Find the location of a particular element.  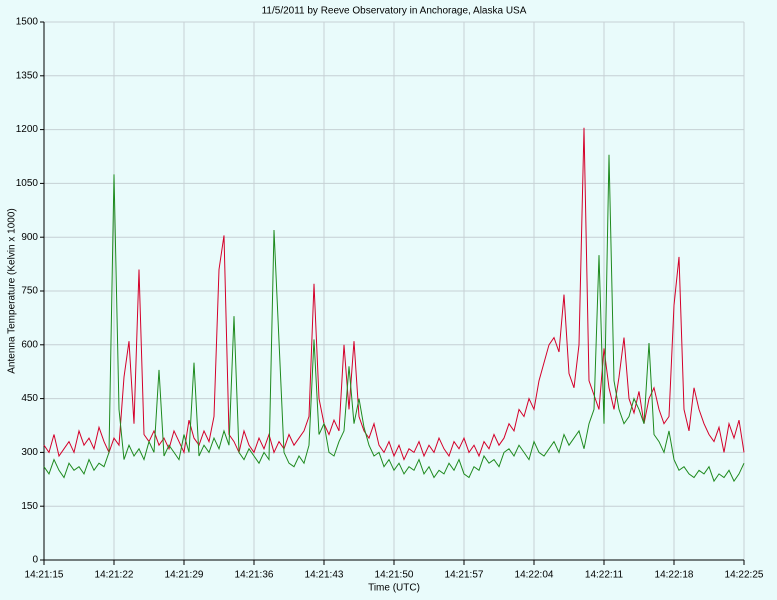

y-axis-label: Antenna Temperature (Kelvin x 1000) is located at coordinates (12, 290).